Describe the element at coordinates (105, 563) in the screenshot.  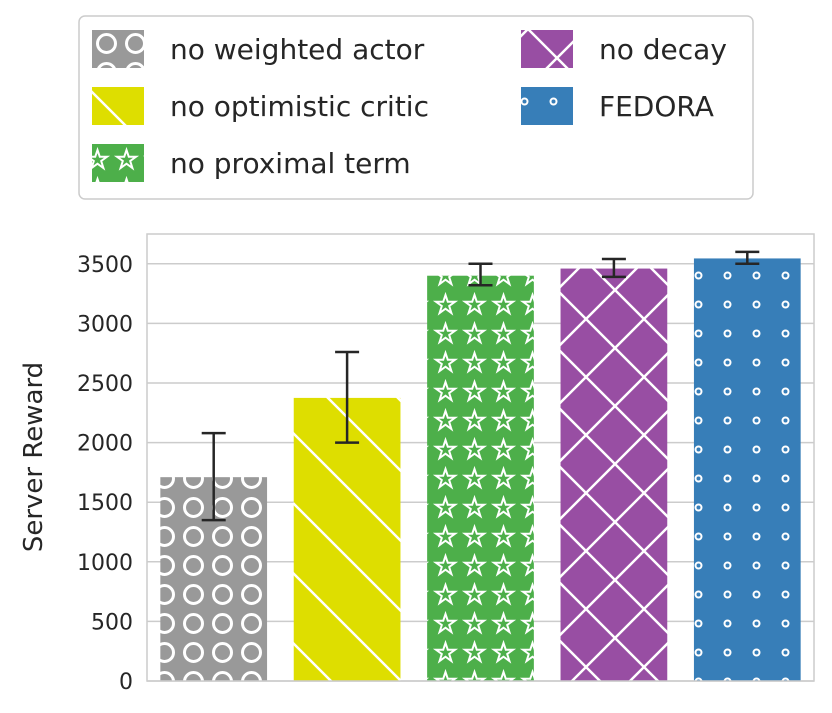
I see `y-tick-label: 1000` at that location.